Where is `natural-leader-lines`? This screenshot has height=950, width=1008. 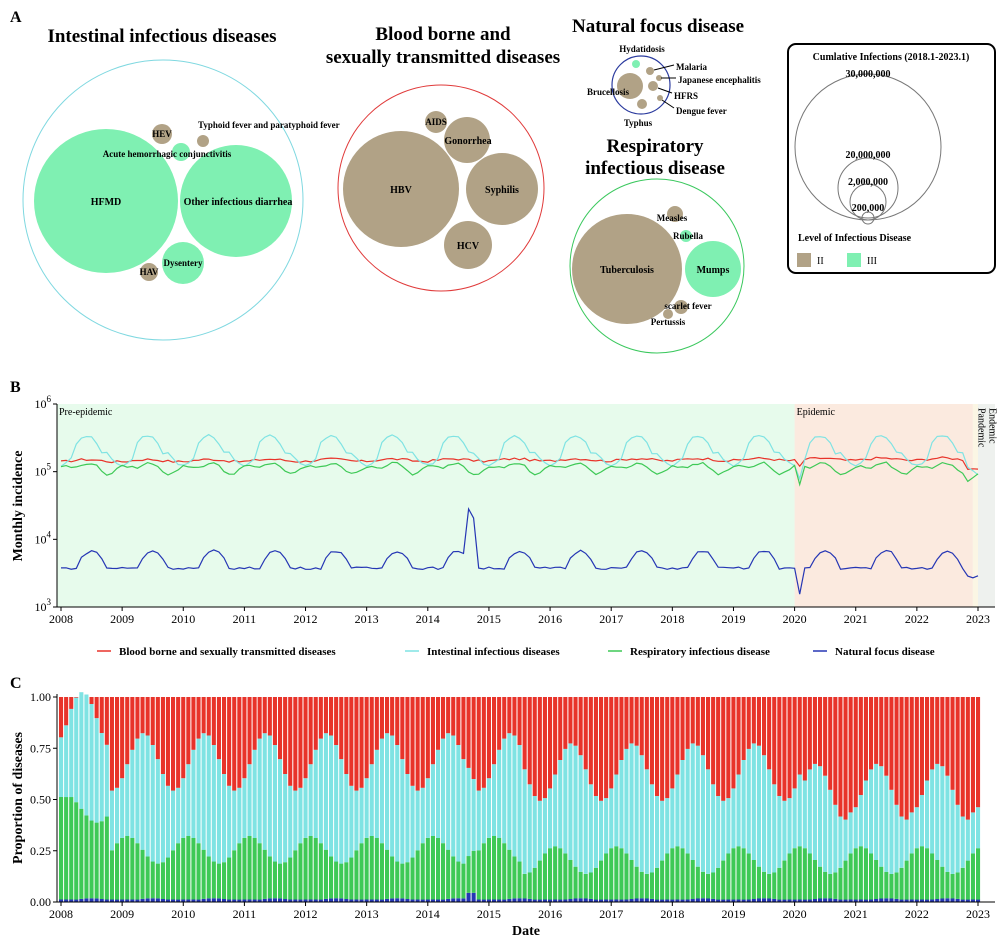 natural-leader-lines is located at coordinates (664, 86).